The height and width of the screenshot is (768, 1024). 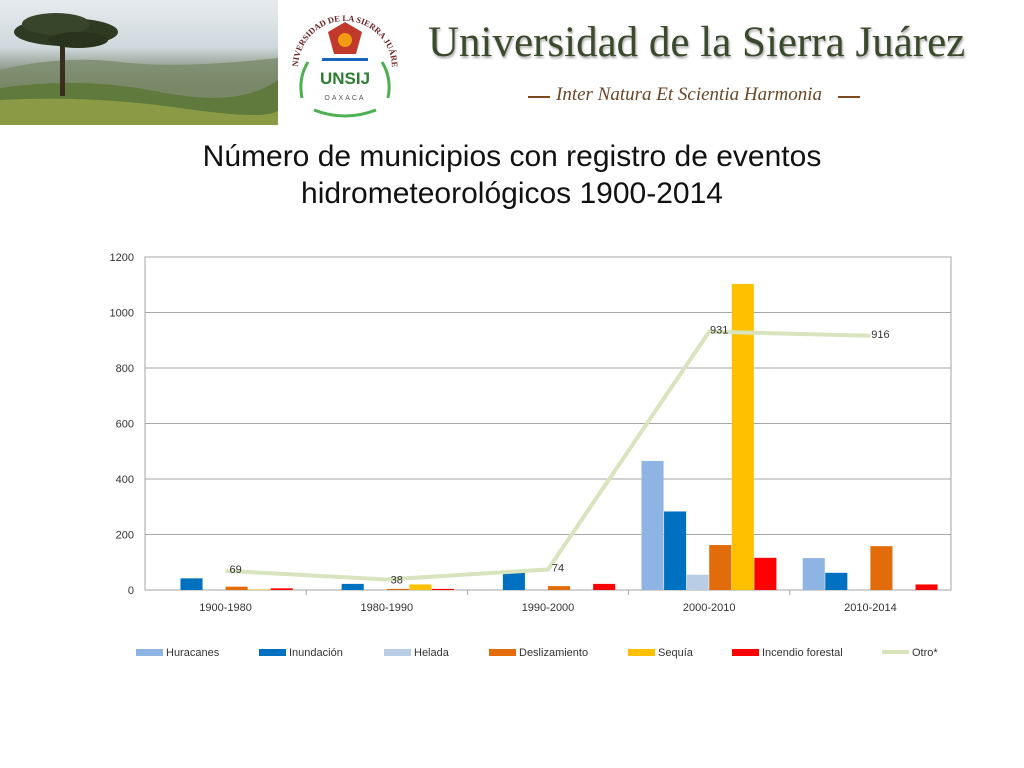 What do you see at coordinates (432, 653) in the screenshot?
I see `legend-label: Helada` at bounding box center [432, 653].